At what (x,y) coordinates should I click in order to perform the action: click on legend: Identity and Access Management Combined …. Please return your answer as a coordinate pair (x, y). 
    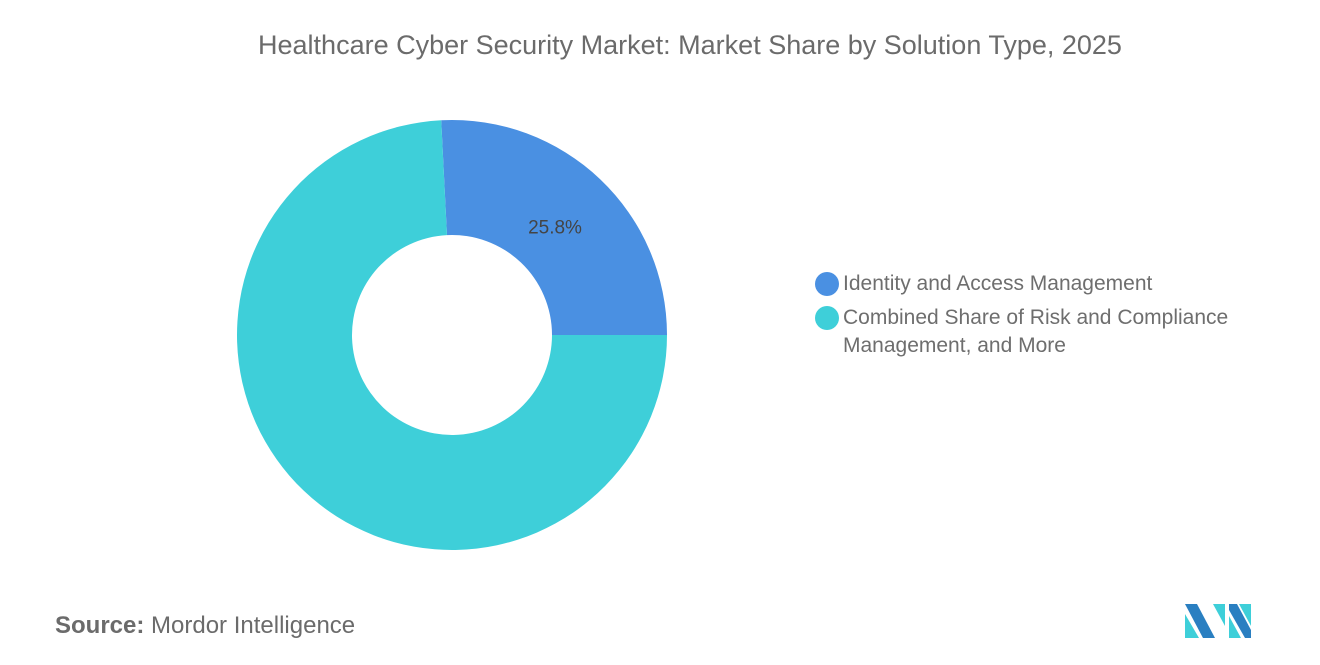
    Looking at the image, I should click on (1050, 318).